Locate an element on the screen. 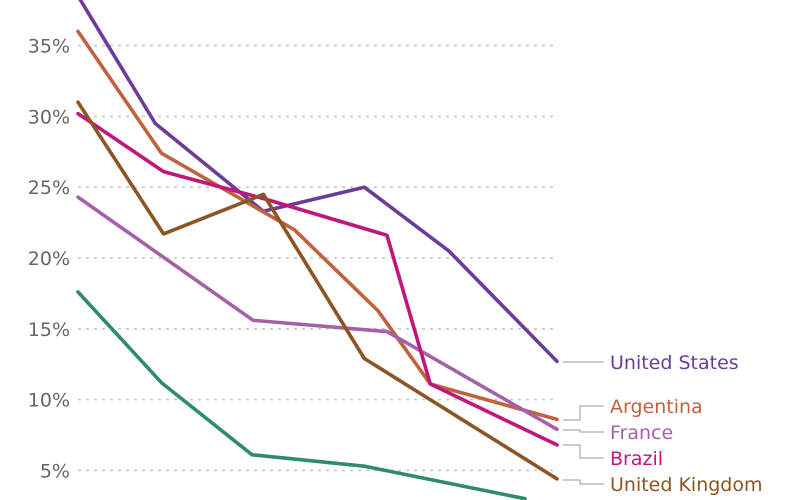  series-label-united-states: United States is located at coordinates (674, 363).